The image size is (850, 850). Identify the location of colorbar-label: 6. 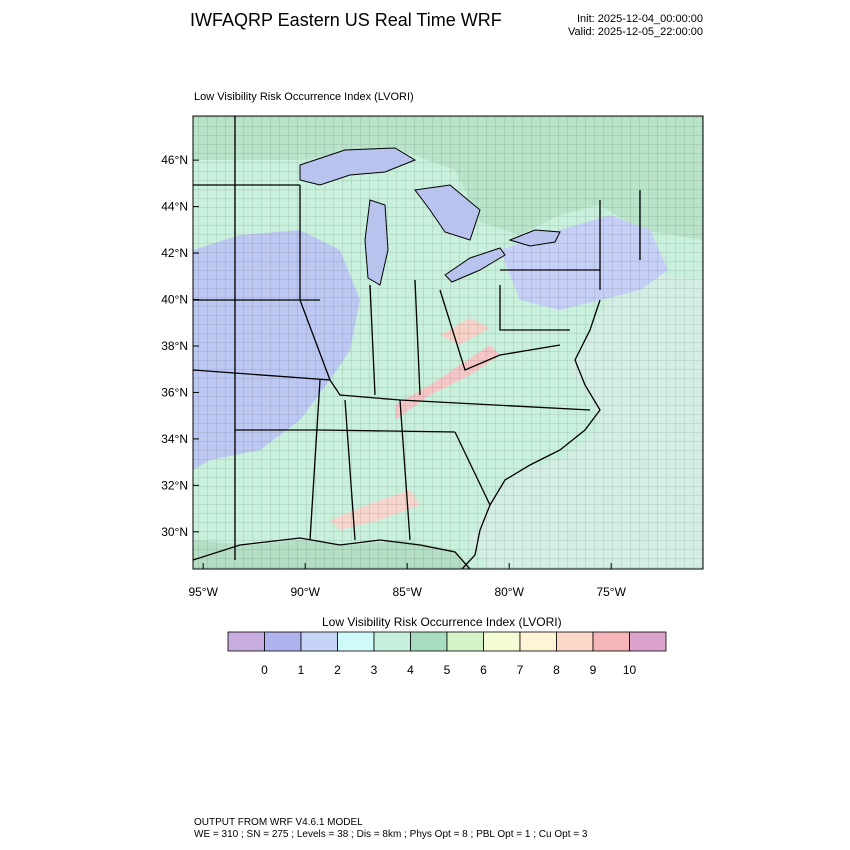
(483, 670).